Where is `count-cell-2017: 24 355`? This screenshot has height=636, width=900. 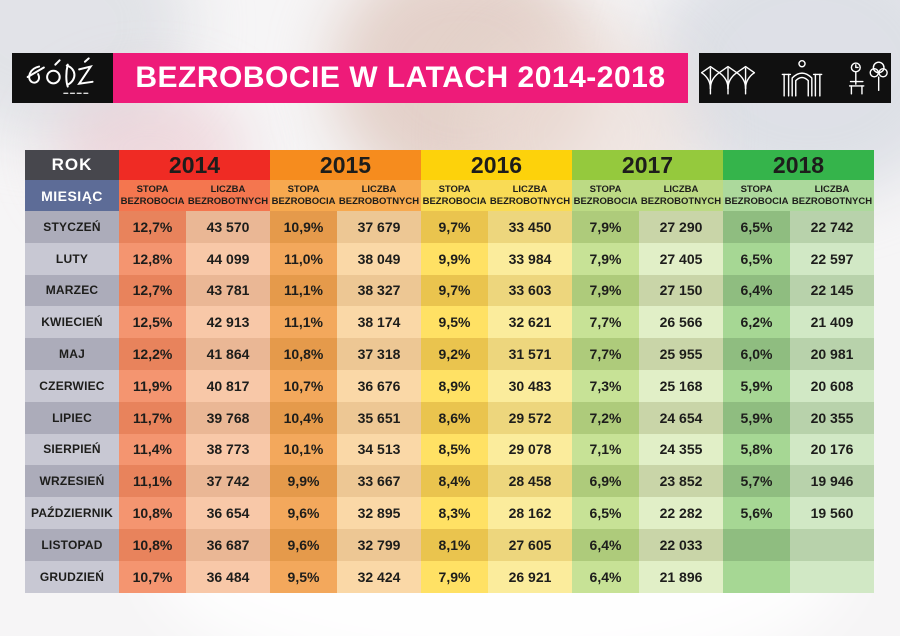 count-cell-2017: 24 355 is located at coordinates (681, 449).